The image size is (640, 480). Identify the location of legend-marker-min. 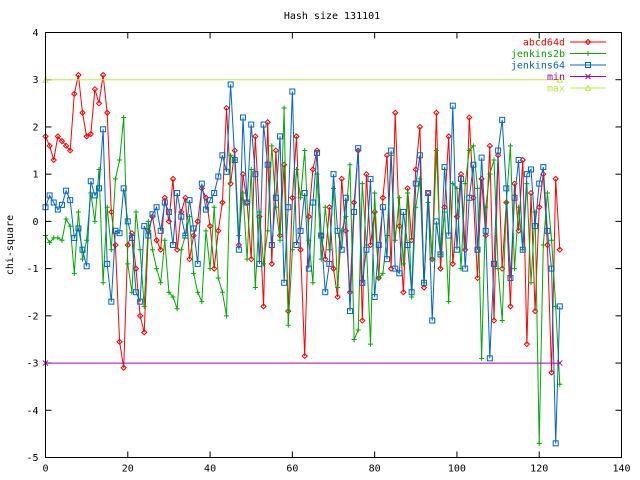
(588, 76).